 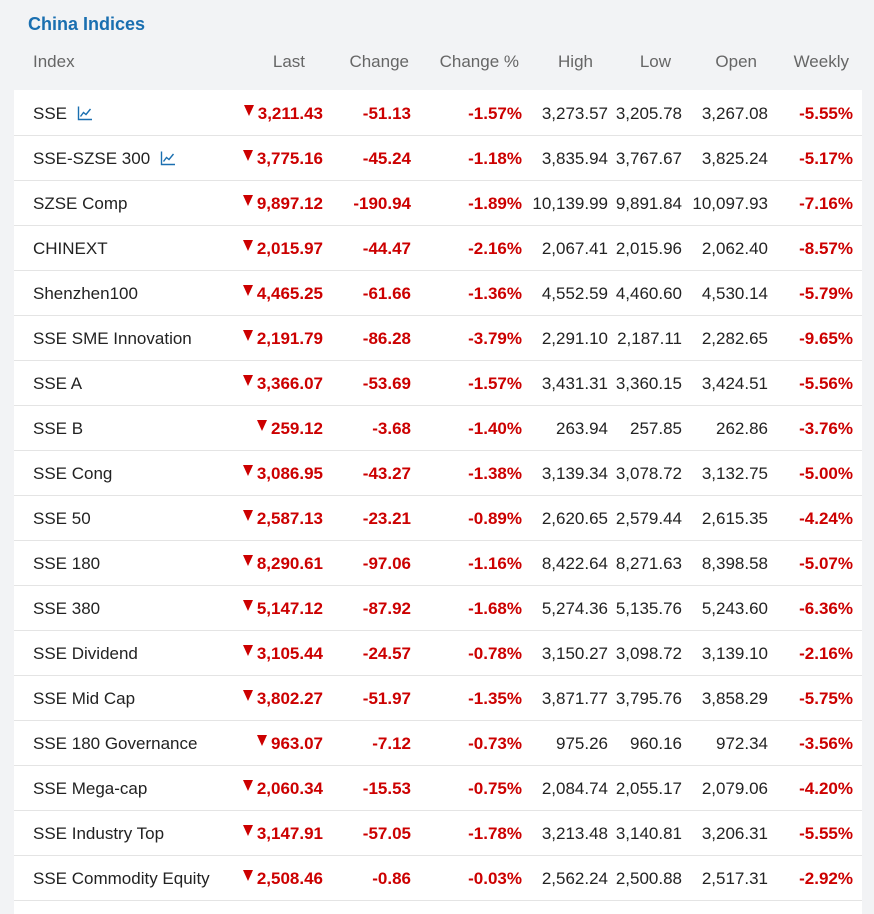 What do you see at coordinates (826, 113) in the screenshot?
I see `weekly-value: -5.55%` at bounding box center [826, 113].